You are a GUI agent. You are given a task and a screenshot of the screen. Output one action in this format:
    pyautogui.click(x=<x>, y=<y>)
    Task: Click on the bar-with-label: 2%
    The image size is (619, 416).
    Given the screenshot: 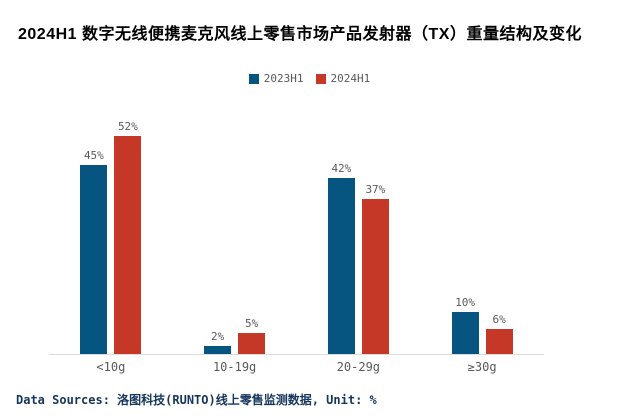 What is the action you would take?
    pyautogui.click(x=218, y=233)
    